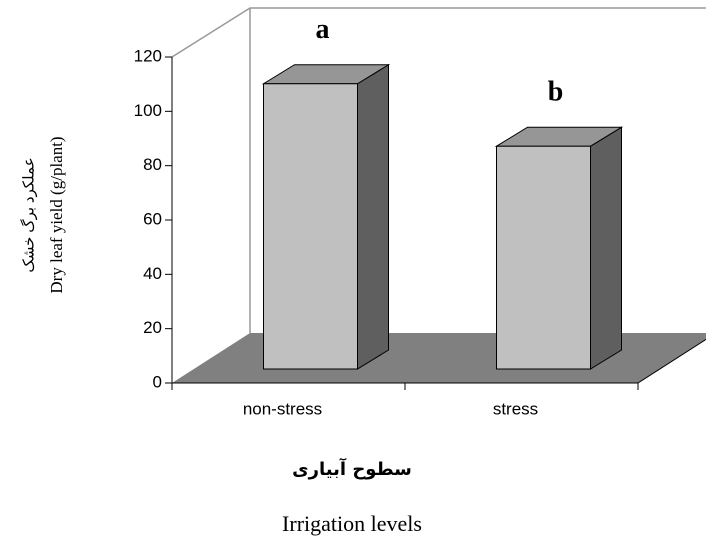 The height and width of the screenshot is (548, 706). Describe the element at coordinates (148, 110) in the screenshot. I see `y-tick-label: 100` at that location.